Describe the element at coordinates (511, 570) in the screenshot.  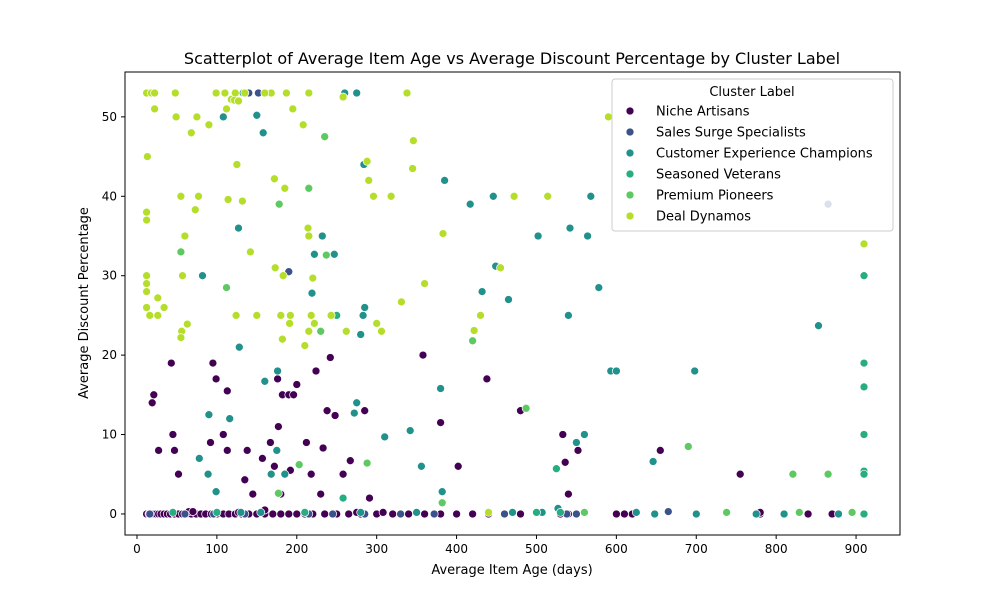
I see `x-axis-label: Average Item Age (days)` at that location.